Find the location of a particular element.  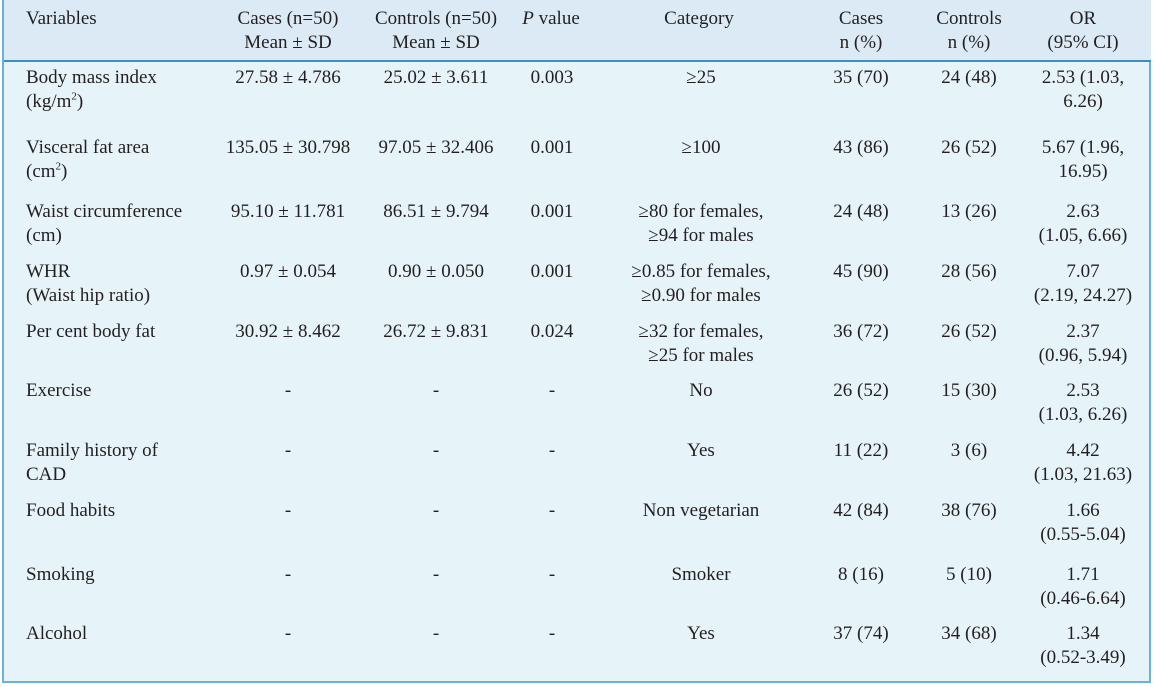

row-variable: Per cent body fat is located at coordinates (91, 331).